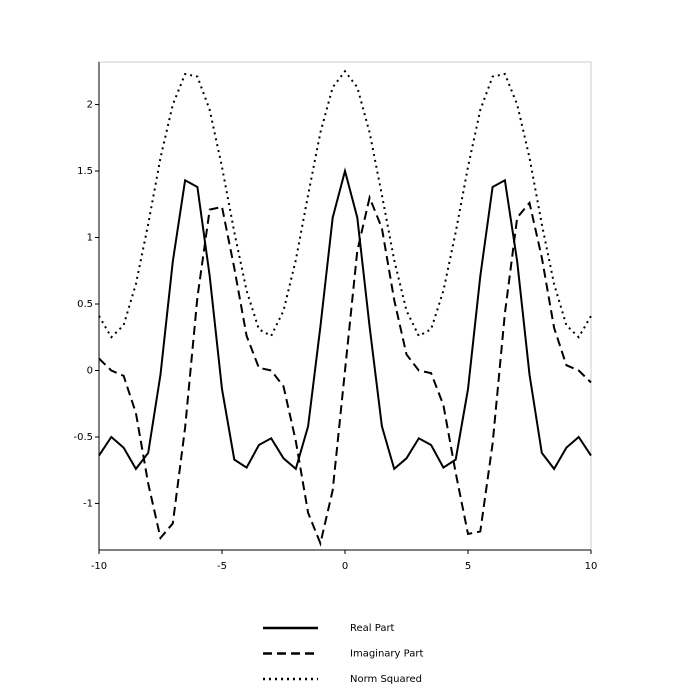 Image resolution: width=692 pixels, height=692 pixels. What do you see at coordinates (85, 304) in the screenshot?
I see `y-tick-label: 0.5` at bounding box center [85, 304].